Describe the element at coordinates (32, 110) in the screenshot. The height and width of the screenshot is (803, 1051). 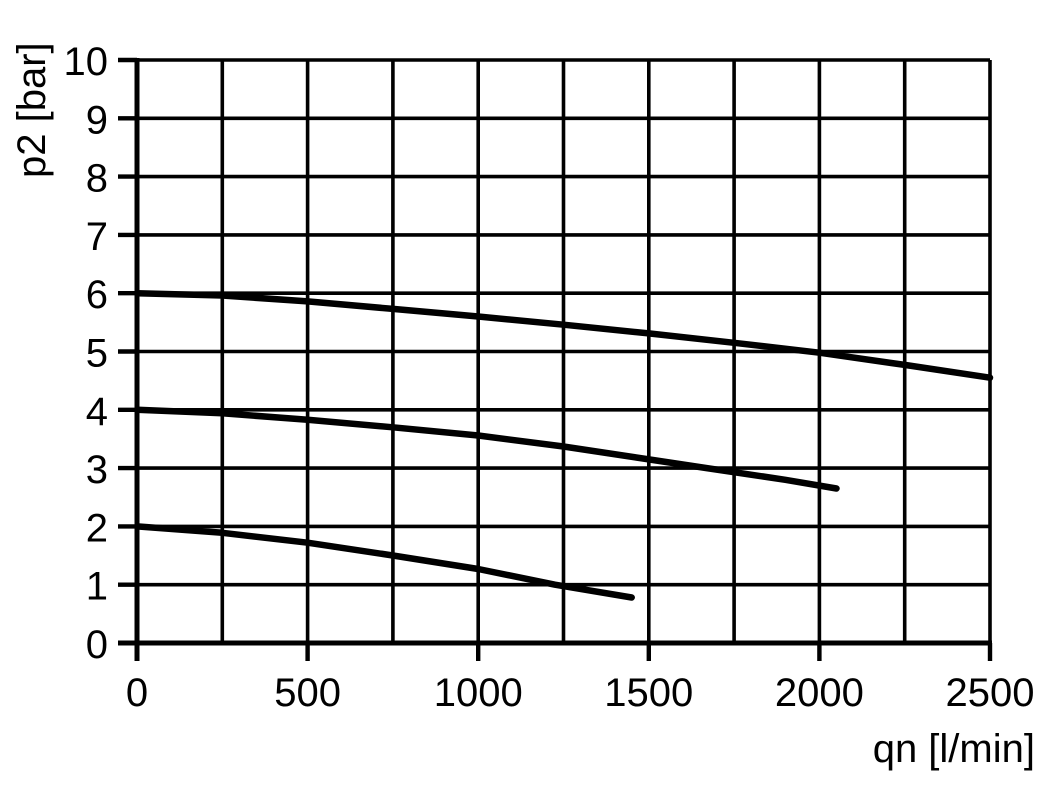
I see `y-axis-title: p2 [bar]` at that location.